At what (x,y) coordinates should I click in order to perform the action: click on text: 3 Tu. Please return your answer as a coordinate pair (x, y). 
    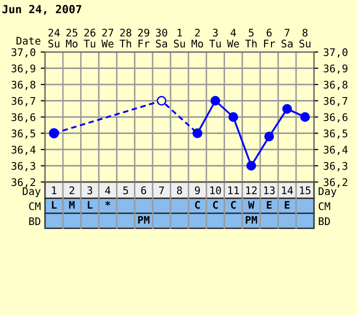
    Looking at the image, I should click on (215, 38).